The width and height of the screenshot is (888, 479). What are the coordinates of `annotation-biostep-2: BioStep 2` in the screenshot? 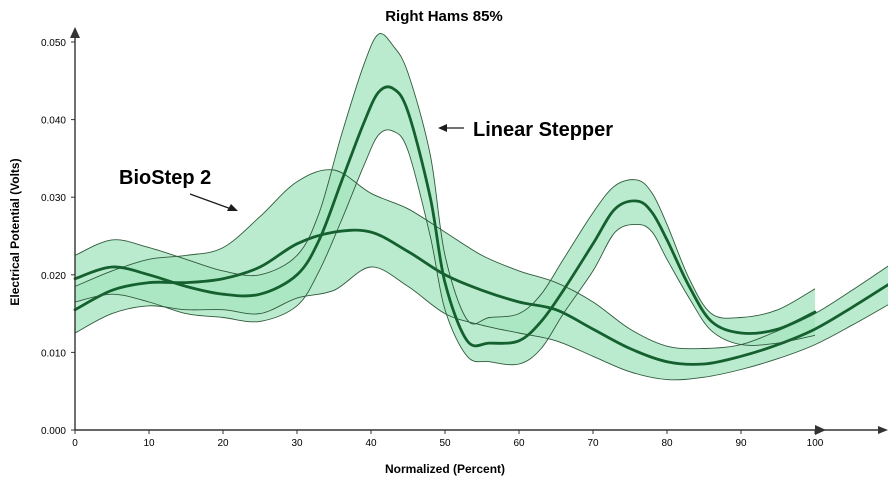 It's located at (165, 178).